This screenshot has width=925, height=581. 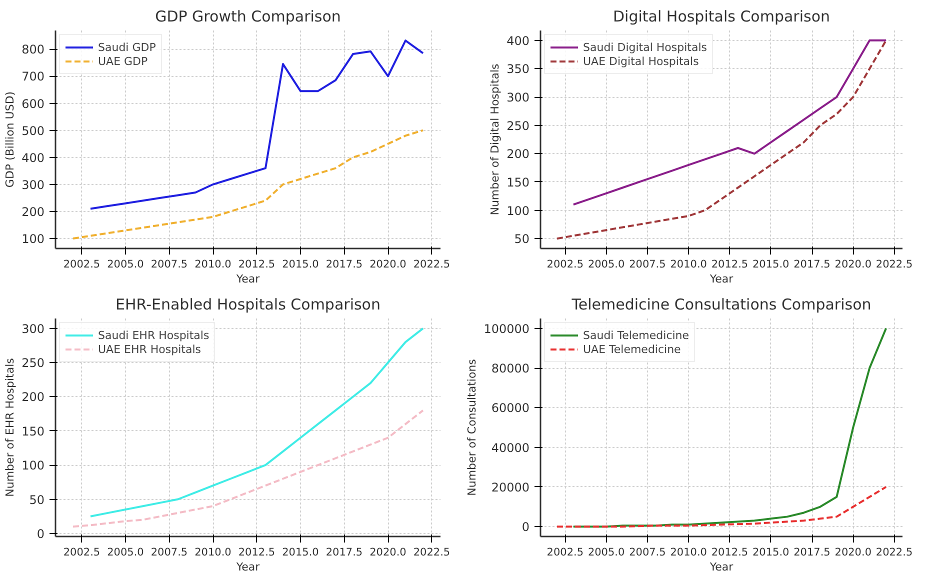 What do you see at coordinates (636, 335) in the screenshot?
I see `legend-label: Saudi Telemedicine` at bounding box center [636, 335].